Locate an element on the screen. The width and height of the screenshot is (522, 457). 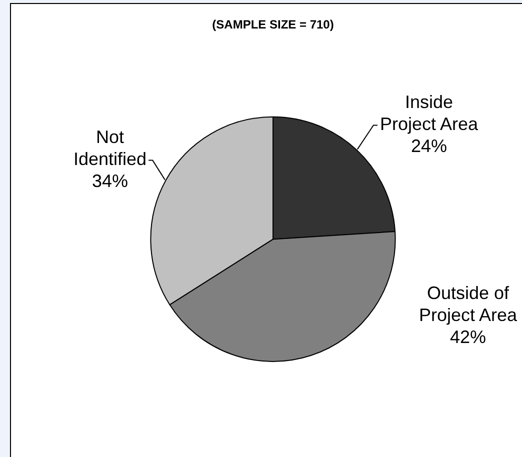
slice-label: Outside of Project Area is located at coordinates (468, 304).